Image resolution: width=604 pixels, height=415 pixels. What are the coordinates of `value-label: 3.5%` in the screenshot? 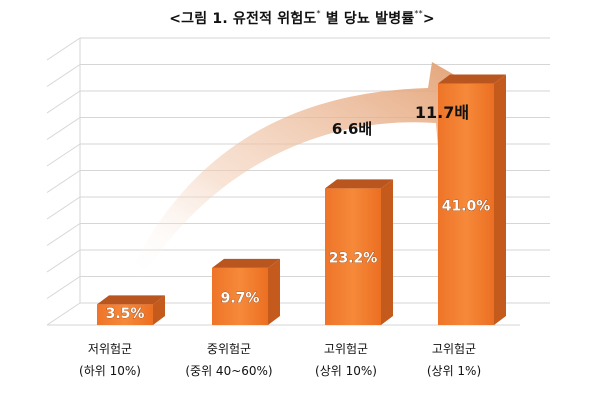 It's located at (125, 314).